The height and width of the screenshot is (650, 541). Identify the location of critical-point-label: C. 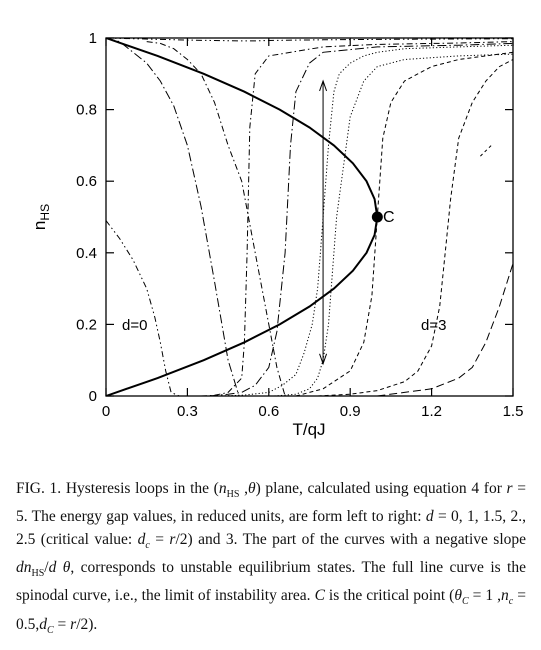
(389, 217).